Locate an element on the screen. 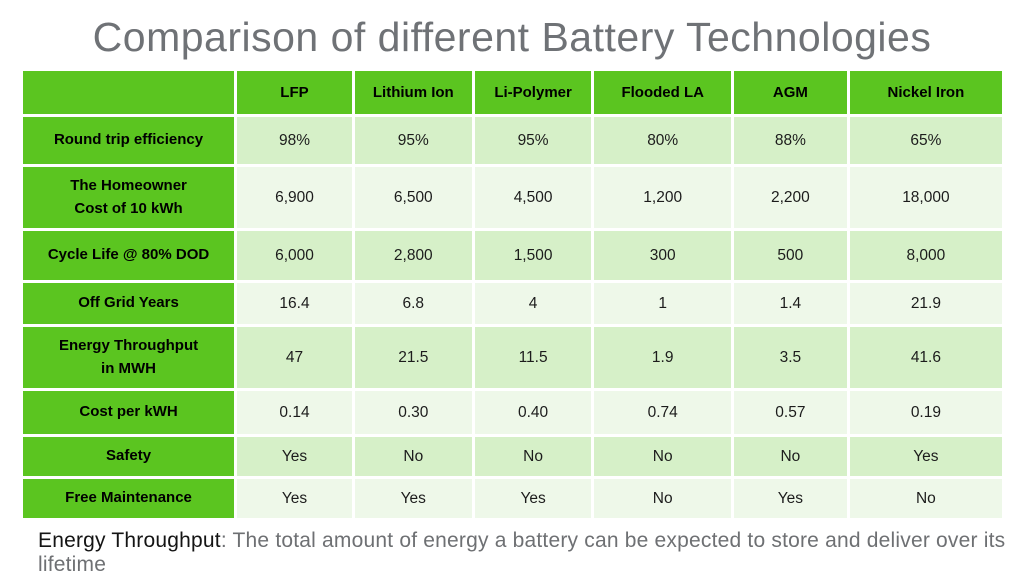  table-cell: 21.5 is located at coordinates (413, 358).